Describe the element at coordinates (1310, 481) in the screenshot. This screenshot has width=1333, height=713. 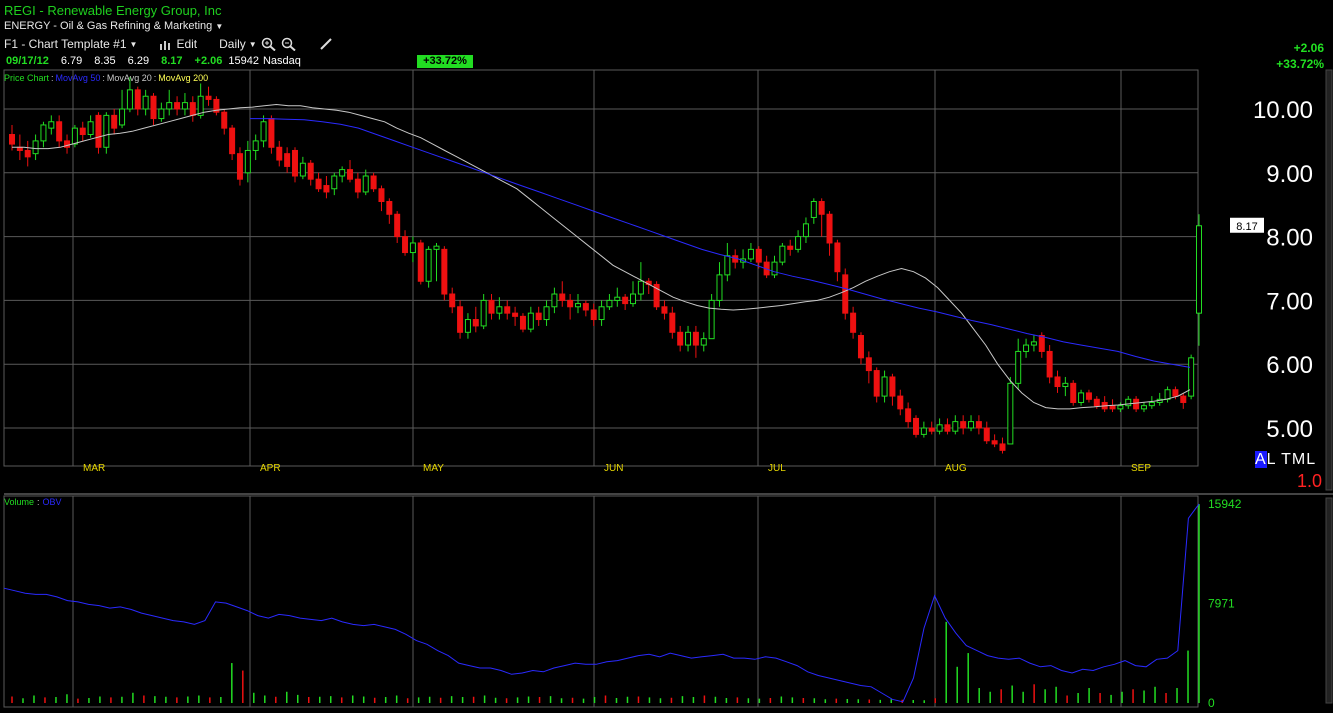
I see `zoom-value: 1.0` at that location.